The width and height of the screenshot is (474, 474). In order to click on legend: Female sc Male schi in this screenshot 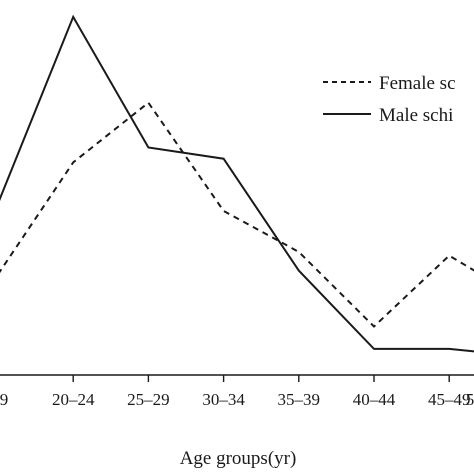, I will do `click(389, 99)`.